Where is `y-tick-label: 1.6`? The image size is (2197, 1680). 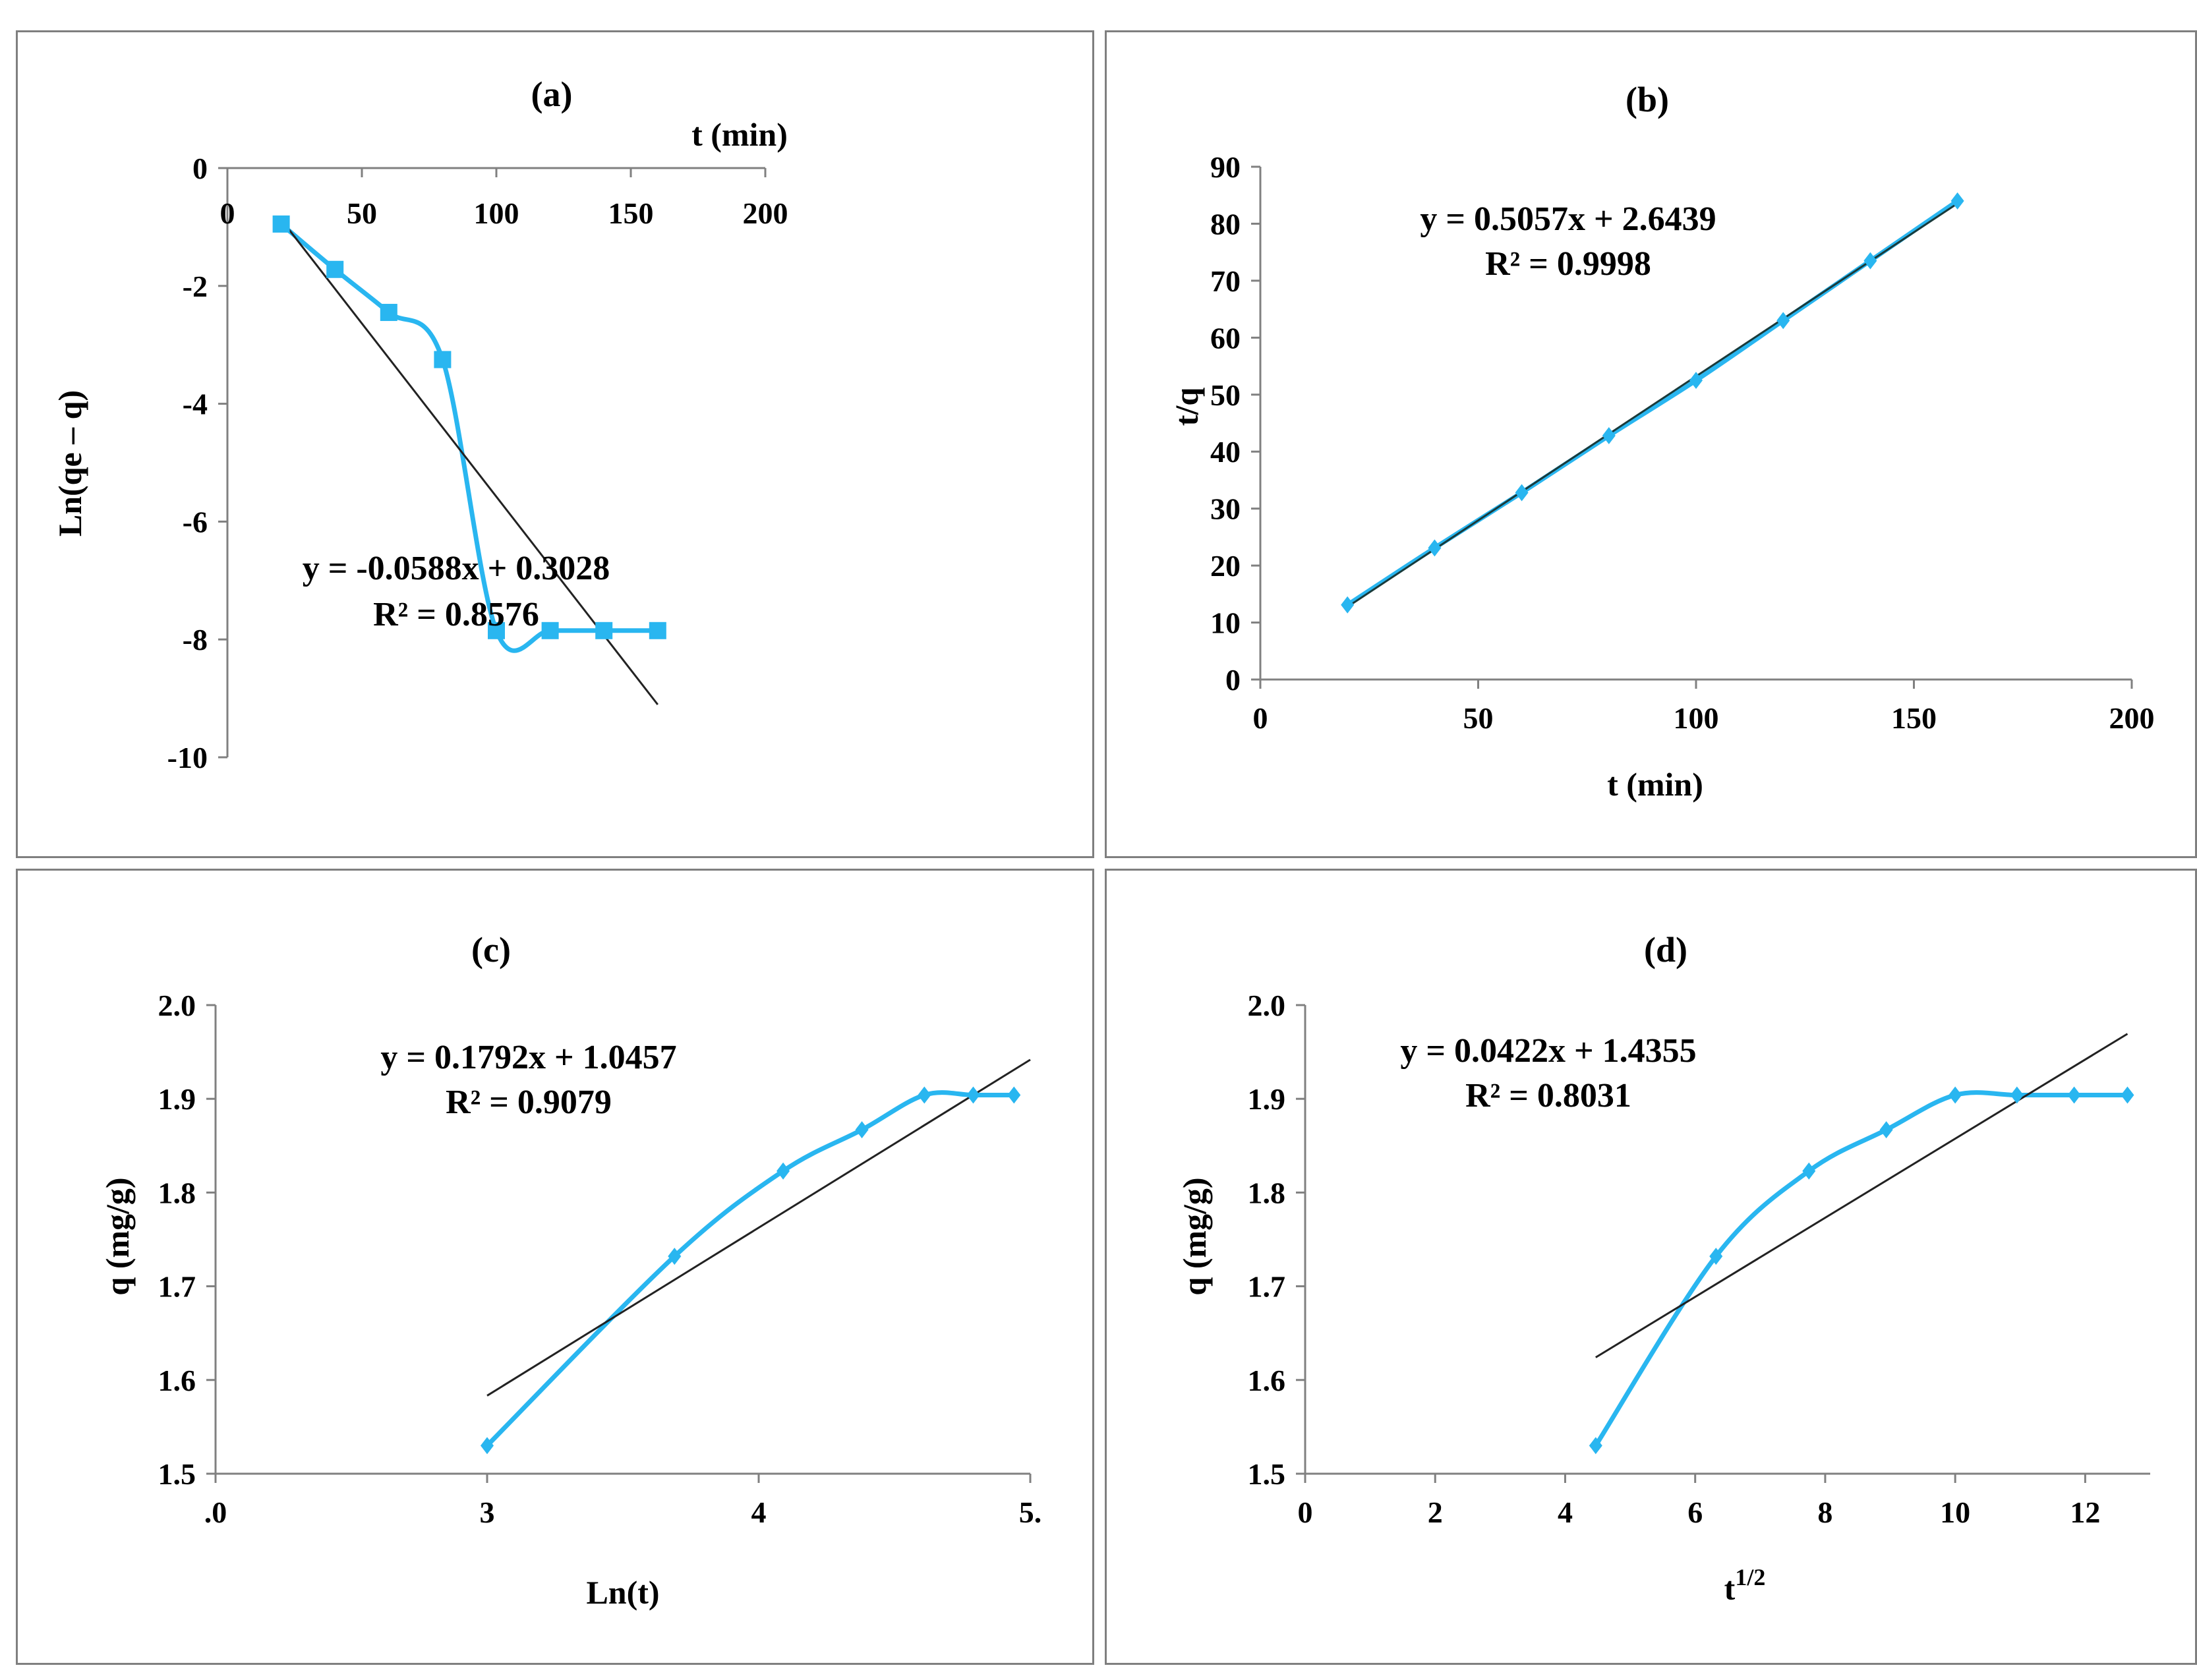
y-tick-label: 1.6 is located at coordinates (177, 1380).